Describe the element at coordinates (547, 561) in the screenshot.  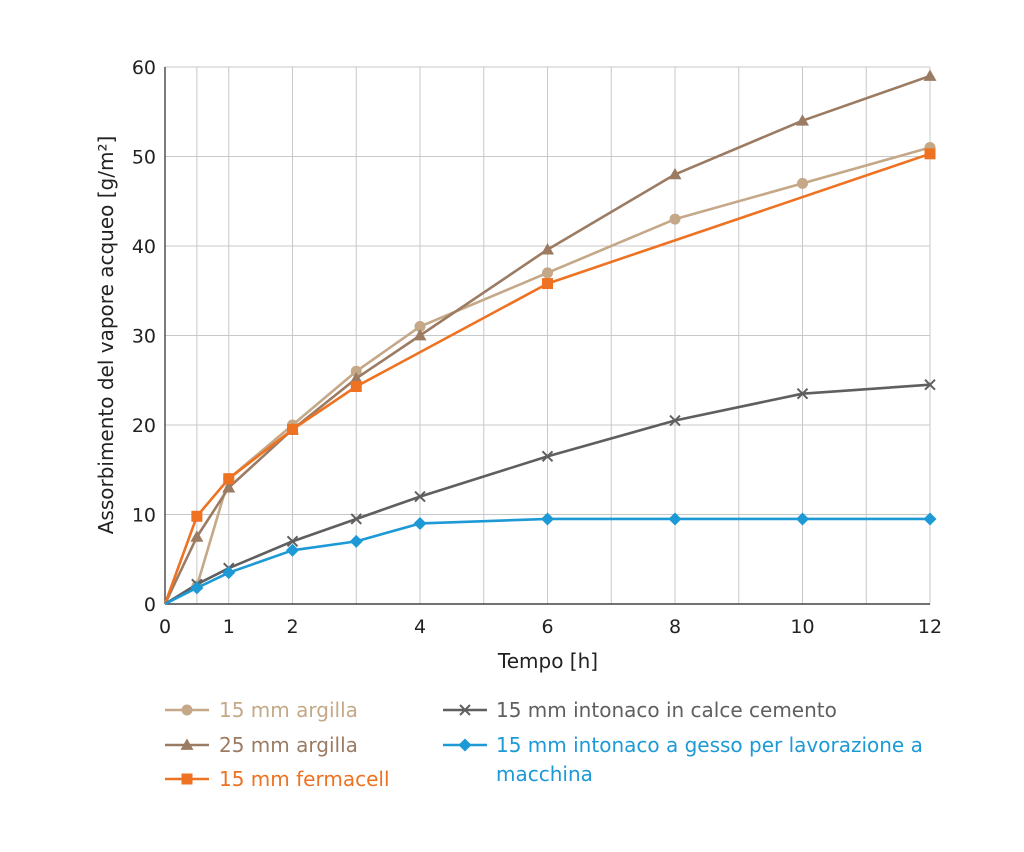
I see `series-line` at that location.